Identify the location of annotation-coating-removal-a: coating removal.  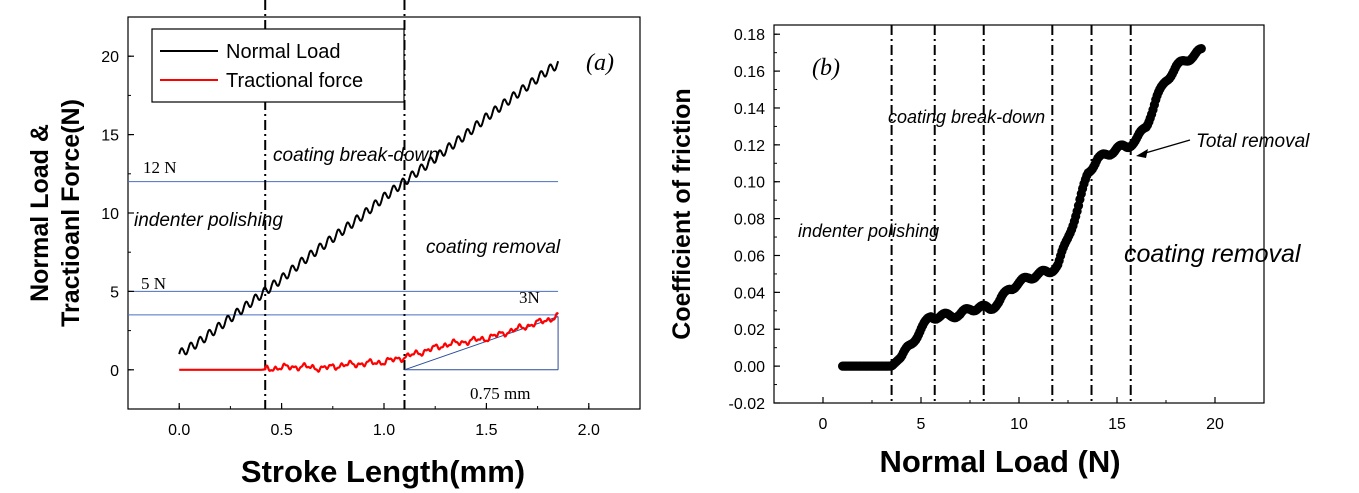
(493, 247).